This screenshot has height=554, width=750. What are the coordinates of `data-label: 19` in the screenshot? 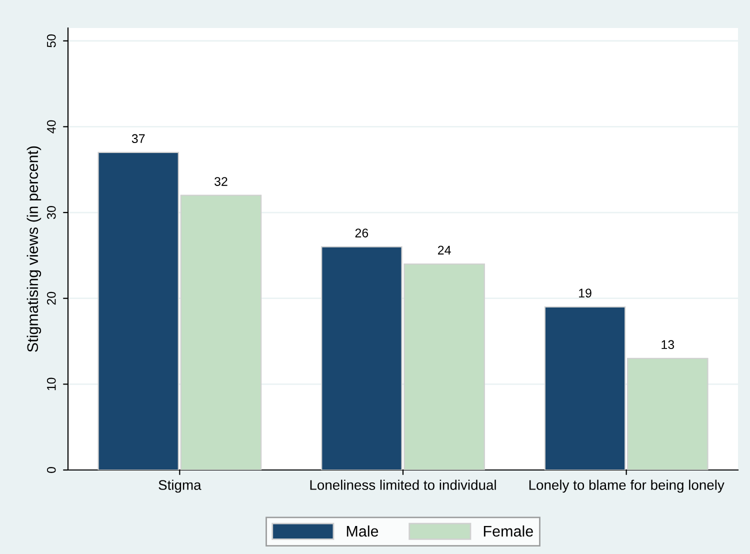 It's located at (585, 293).